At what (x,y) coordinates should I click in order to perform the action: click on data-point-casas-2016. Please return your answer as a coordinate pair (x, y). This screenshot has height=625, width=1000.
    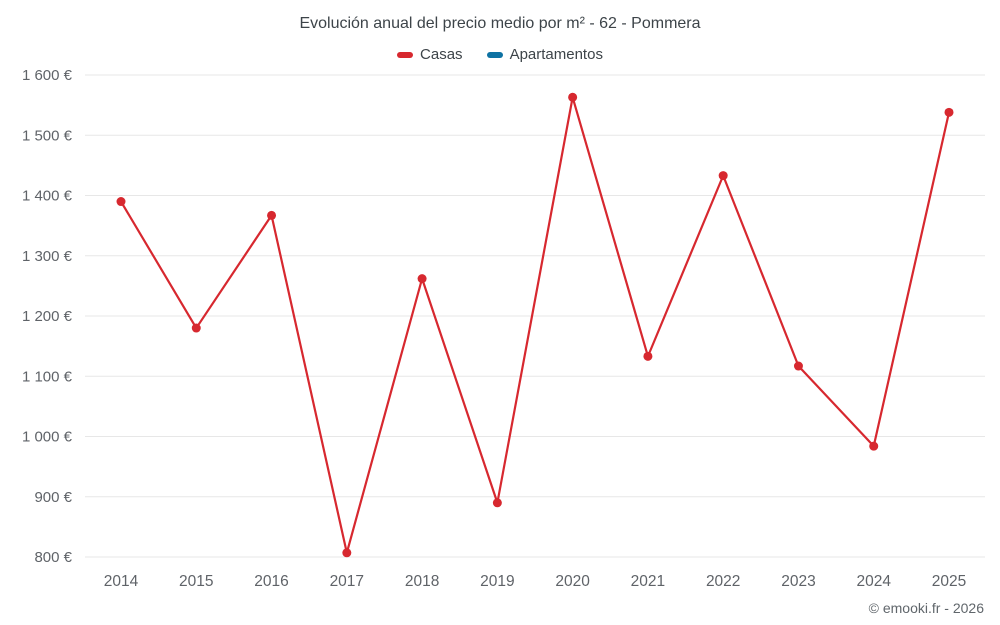
    Looking at the image, I should click on (272, 215).